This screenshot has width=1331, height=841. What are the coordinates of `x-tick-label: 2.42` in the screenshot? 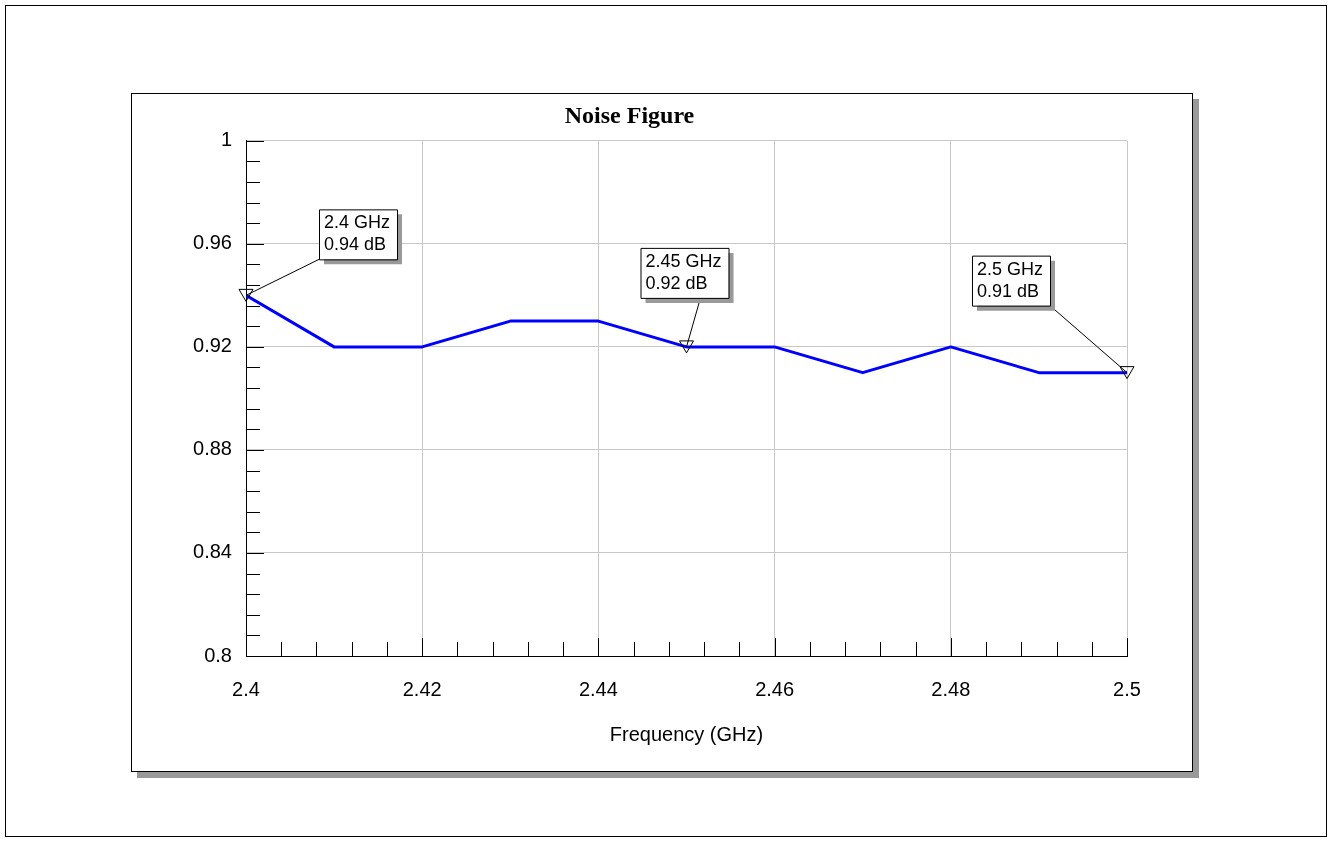 It's located at (422, 688).